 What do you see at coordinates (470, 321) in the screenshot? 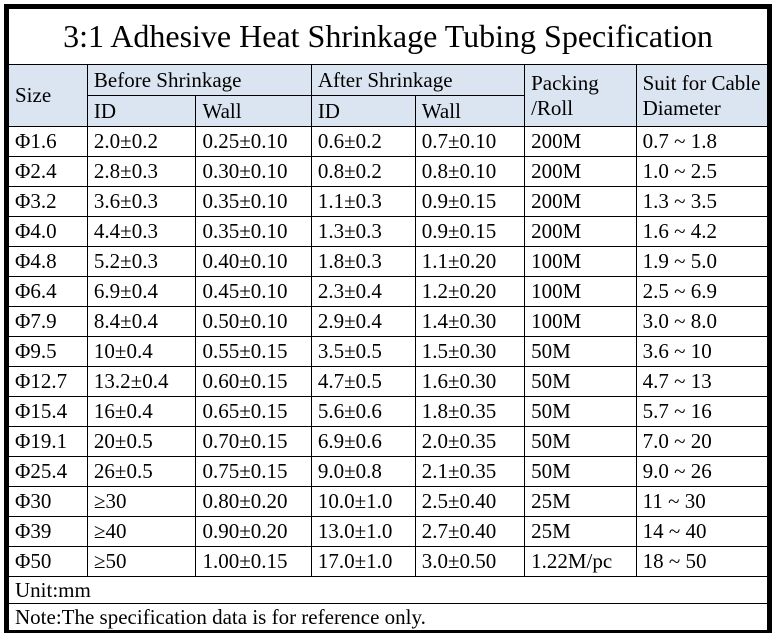
I see `data-cell: 1.4±0.30` at bounding box center [470, 321].